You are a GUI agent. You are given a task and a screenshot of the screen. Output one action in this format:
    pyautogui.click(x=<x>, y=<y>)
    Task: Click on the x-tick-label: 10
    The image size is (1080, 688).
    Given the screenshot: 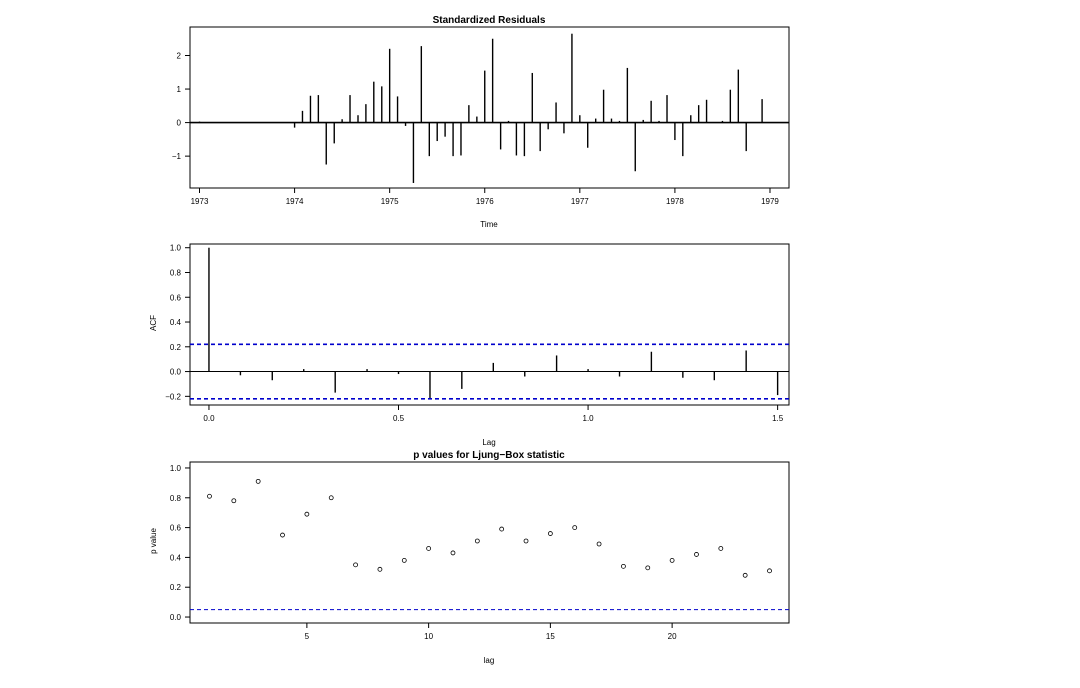 What is the action you would take?
    pyautogui.click(x=428, y=636)
    